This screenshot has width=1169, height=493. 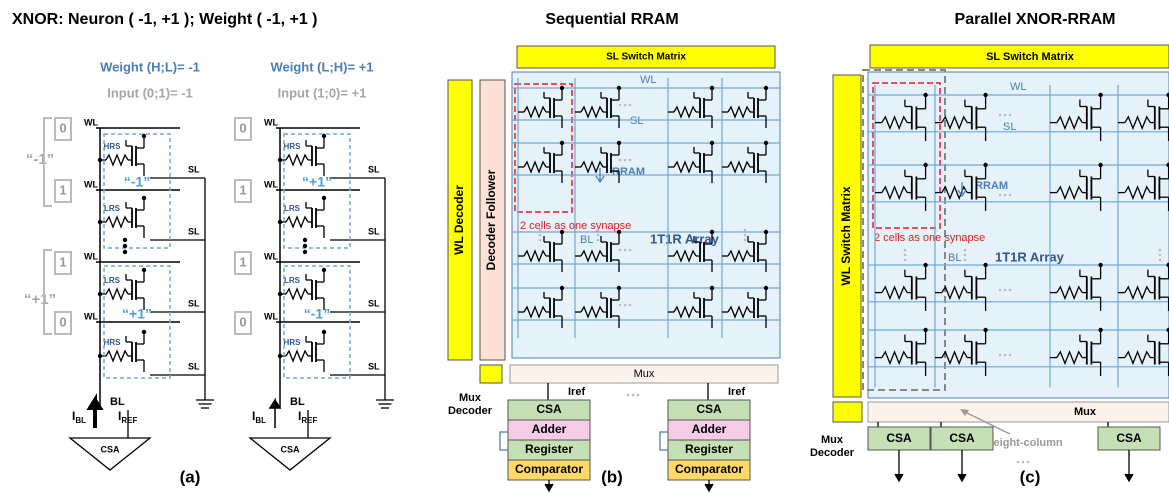 I want to click on weight-label: Weight (L;H)= +1, so click(x=321, y=66).